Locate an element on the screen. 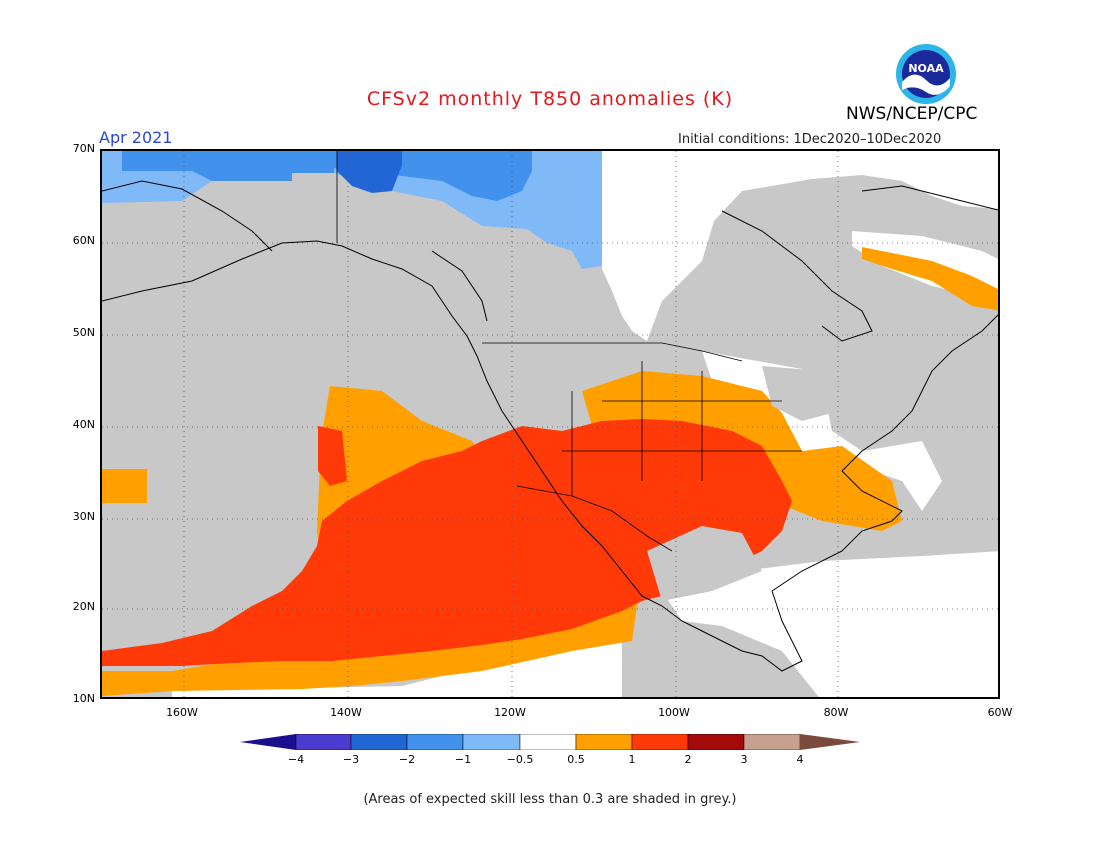 The height and width of the screenshot is (850, 1100). anomaly-region-below-2b is located at coordinates (399, 176).